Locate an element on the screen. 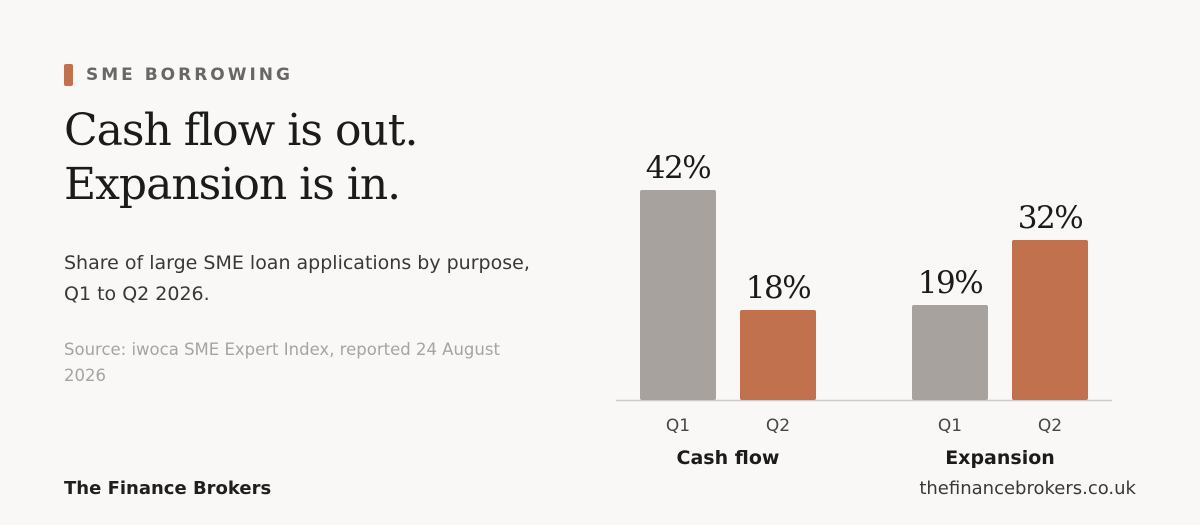 The width and height of the screenshot is (1200, 525). bar-expansion-q2 is located at coordinates (1050, 320).